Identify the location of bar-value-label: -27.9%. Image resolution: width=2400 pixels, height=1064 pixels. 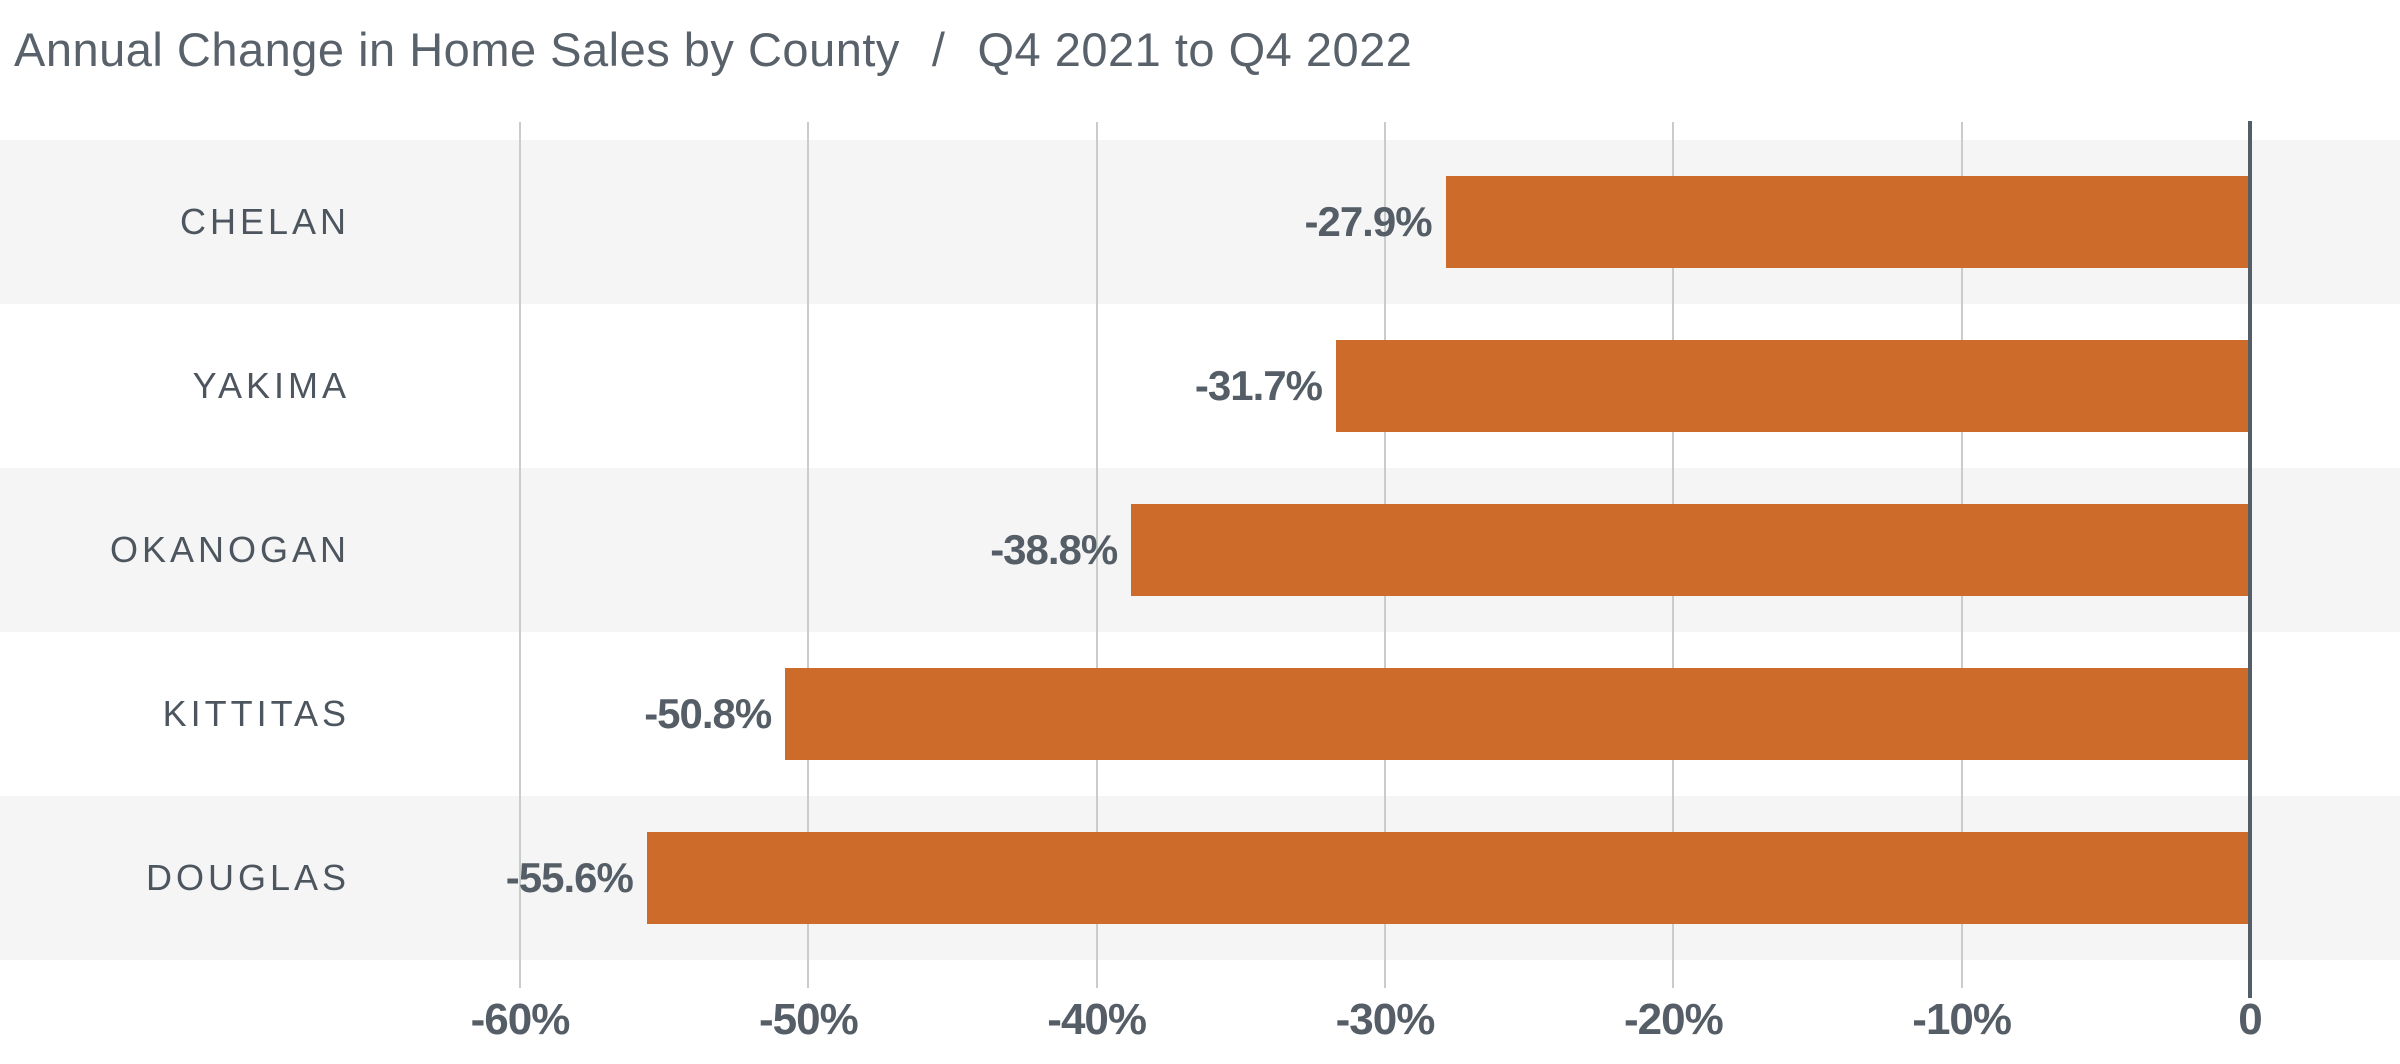
(1368, 221).